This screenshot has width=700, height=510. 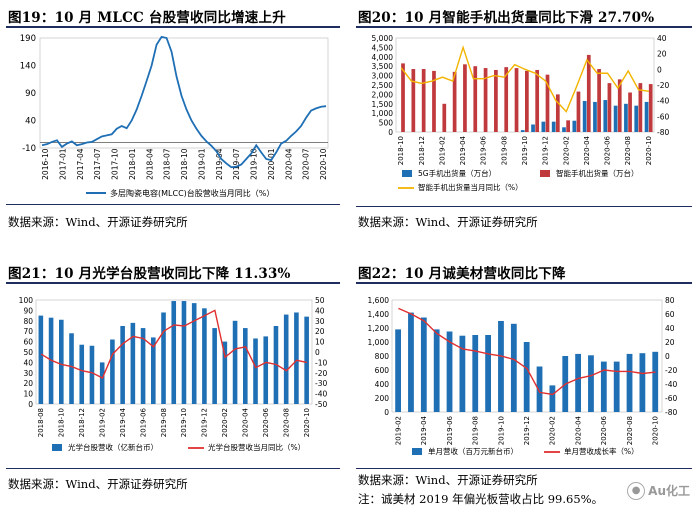 What do you see at coordinates (102, 422) in the screenshot?
I see `x-tick-label: 2019-02` at bounding box center [102, 422].